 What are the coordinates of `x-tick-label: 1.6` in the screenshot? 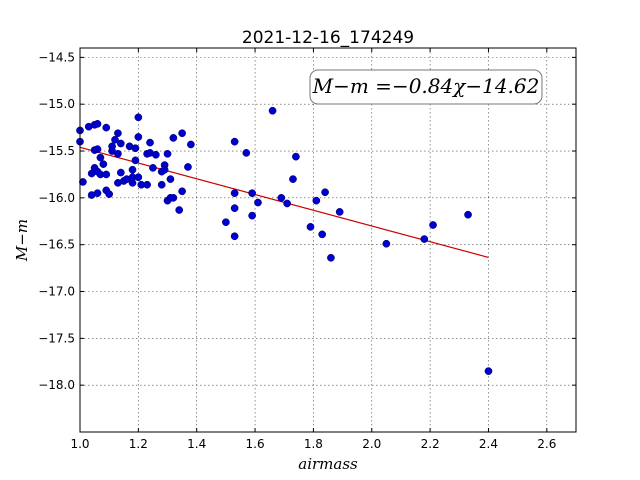 It's located at (255, 444).